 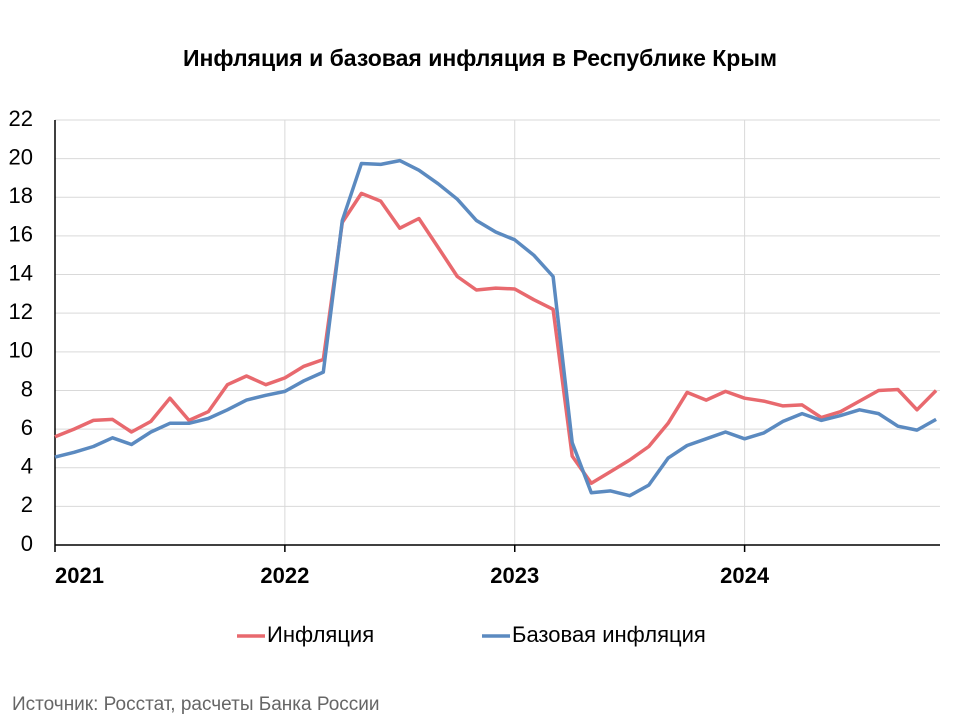 What do you see at coordinates (609, 634) in the screenshot?
I see `legend-label: Базовая инфляция` at bounding box center [609, 634].